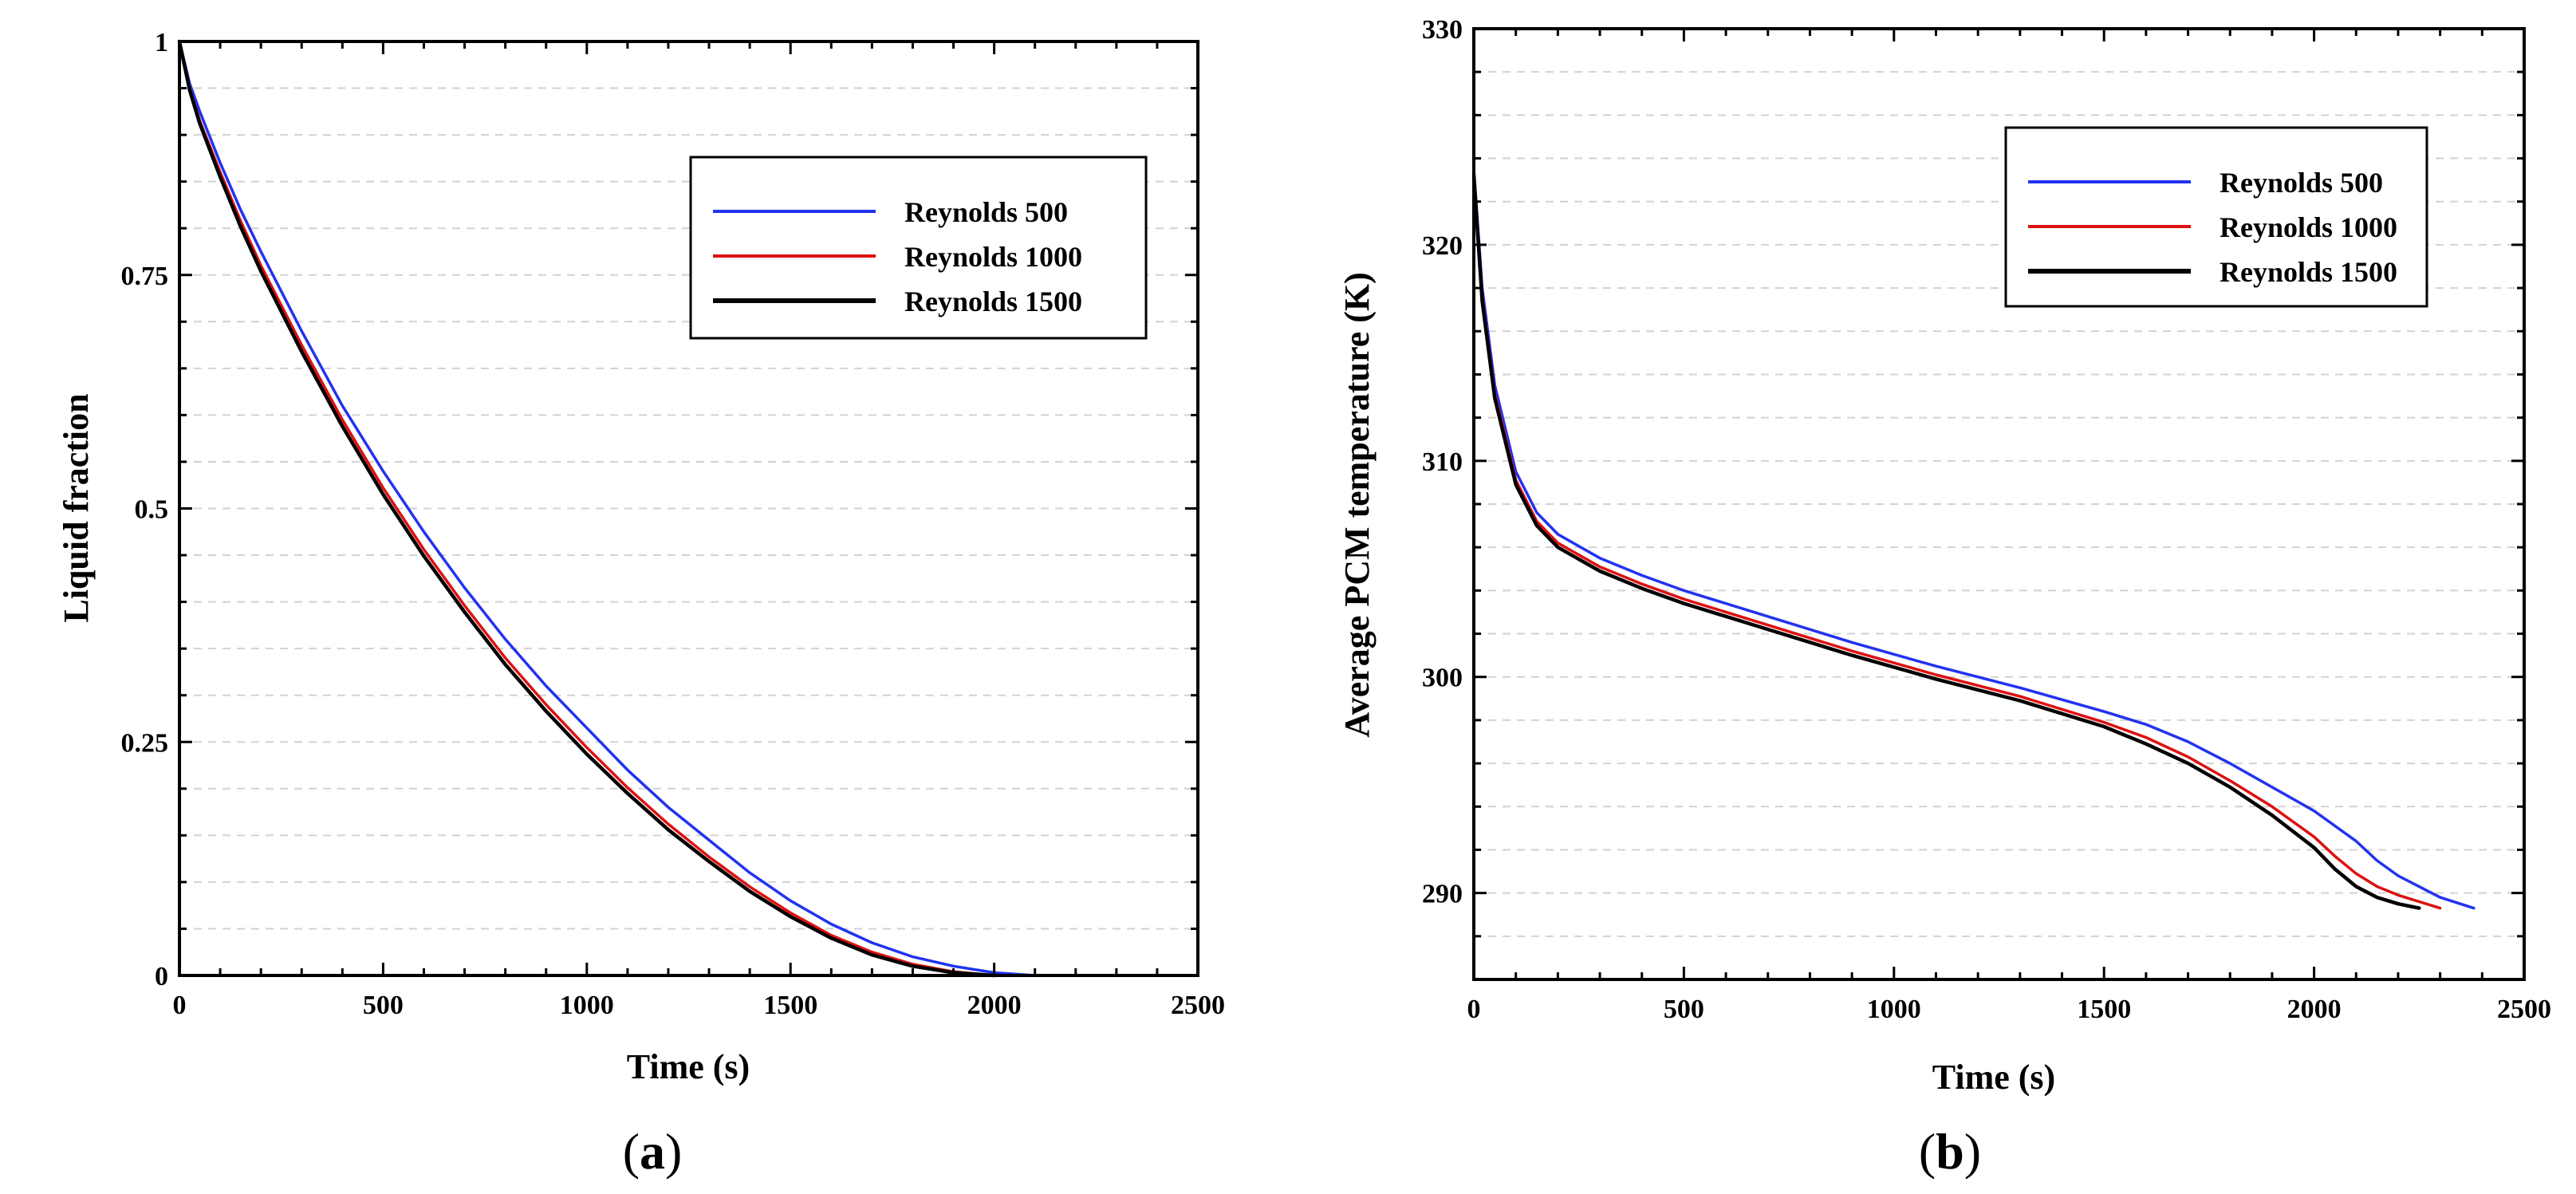 This screenshot has width=2576, height=1194. Describe the element at coordinates (1357, 505) in the screenshot. I see `y-axis-title: Average PCM temperature (K)` at that location.